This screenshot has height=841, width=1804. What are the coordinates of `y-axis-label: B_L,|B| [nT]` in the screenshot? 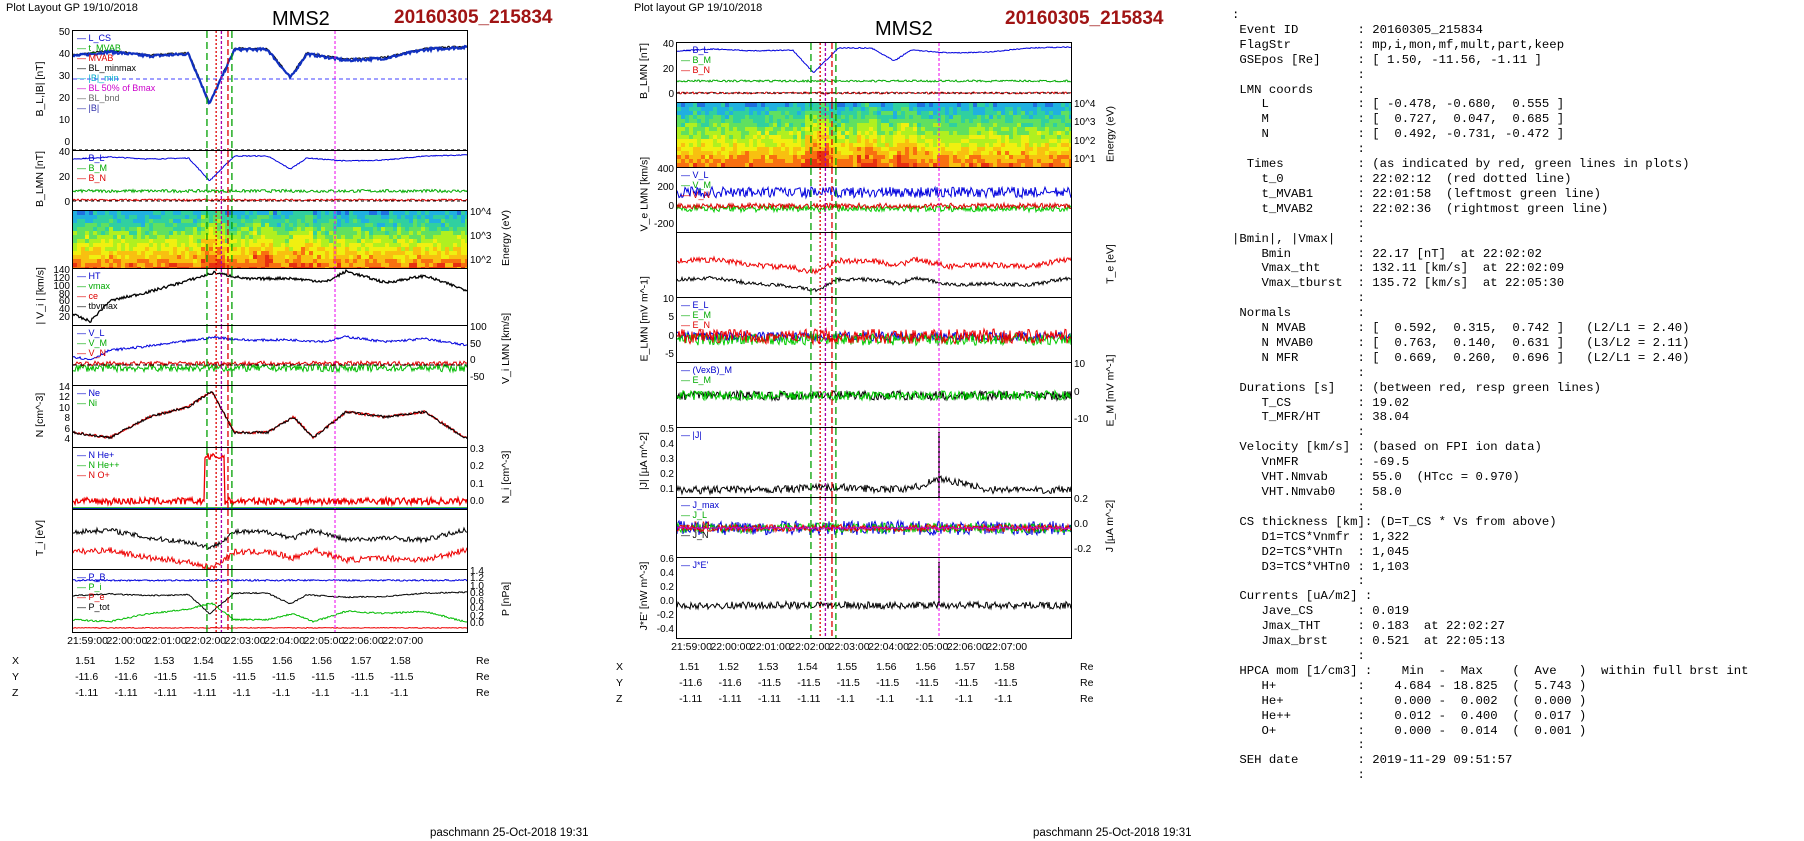 It's located at (40, 89).